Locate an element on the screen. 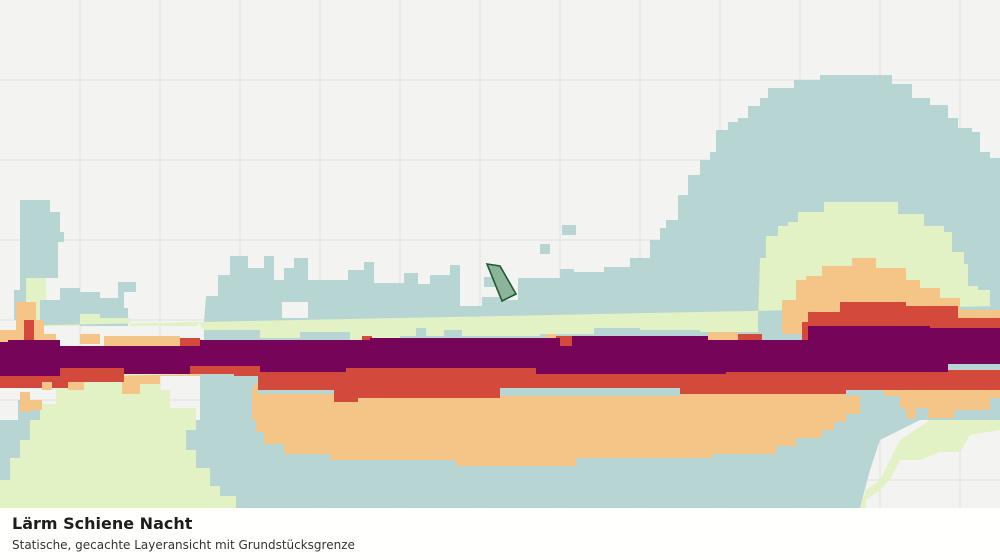 This screenshot has height=560, width=1000. parcel-boundary is located at coordinates (501, 282).